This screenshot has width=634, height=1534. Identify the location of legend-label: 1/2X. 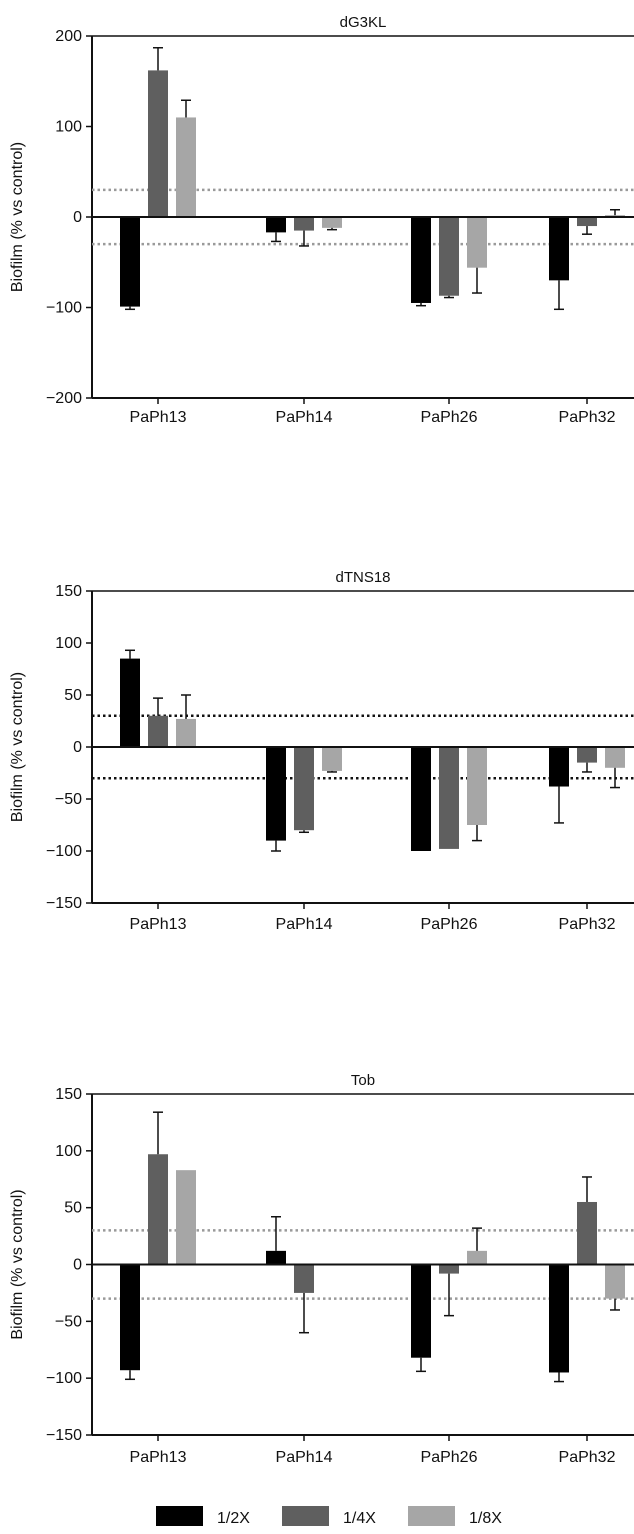
(233, 1518).